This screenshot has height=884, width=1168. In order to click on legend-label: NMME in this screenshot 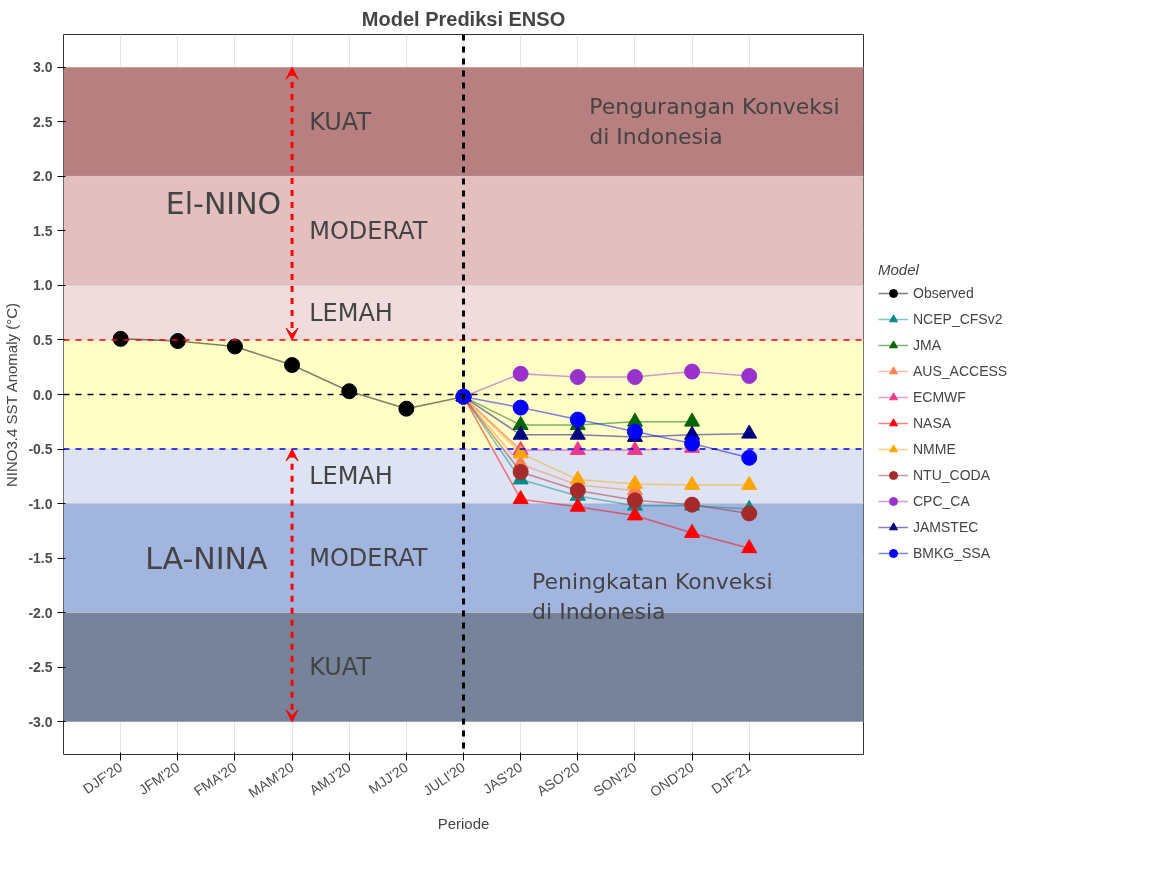, I will do `click(934, 448)`.